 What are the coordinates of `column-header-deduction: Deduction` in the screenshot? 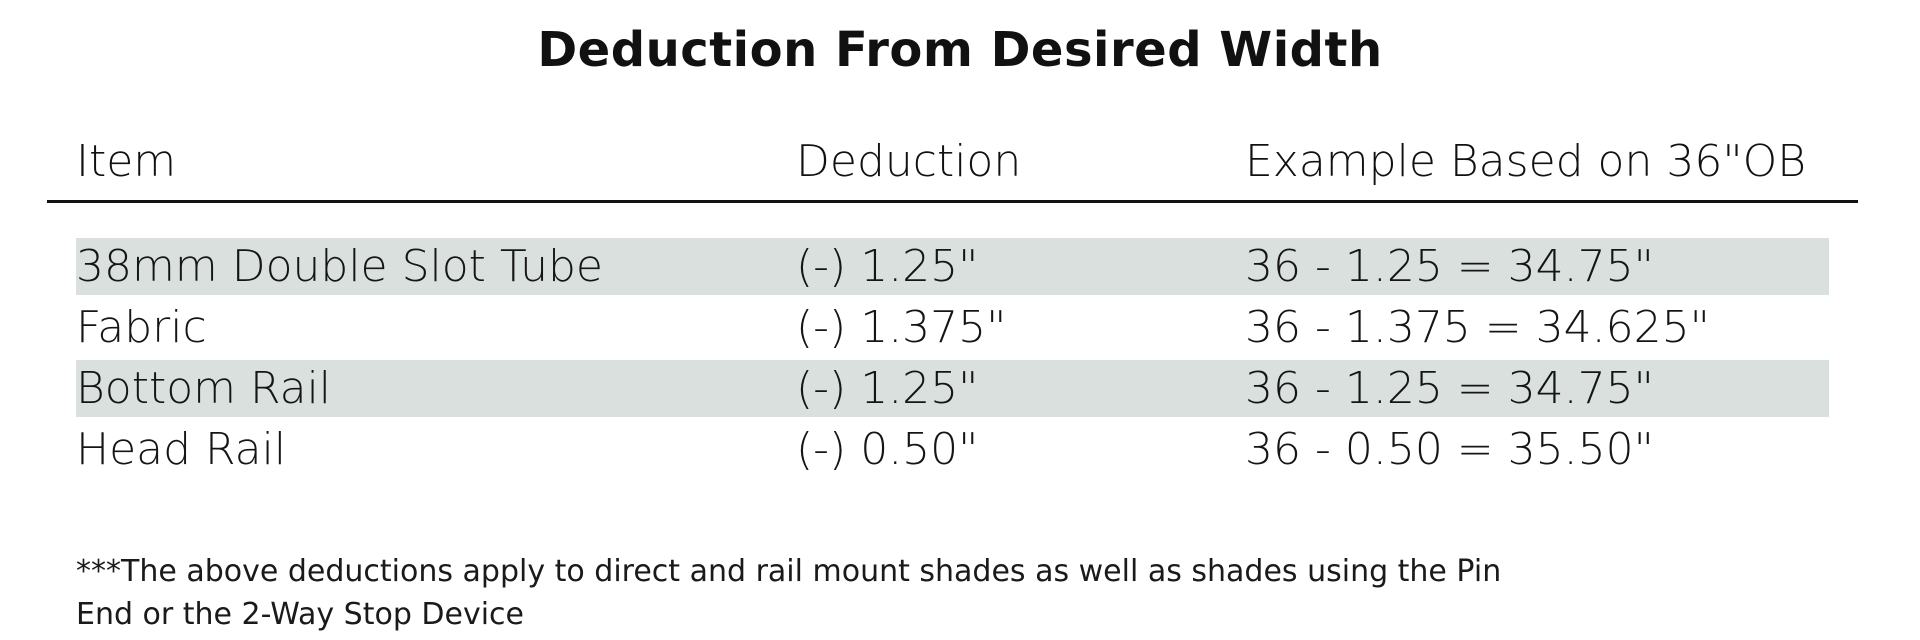 It's located at (909, 161).